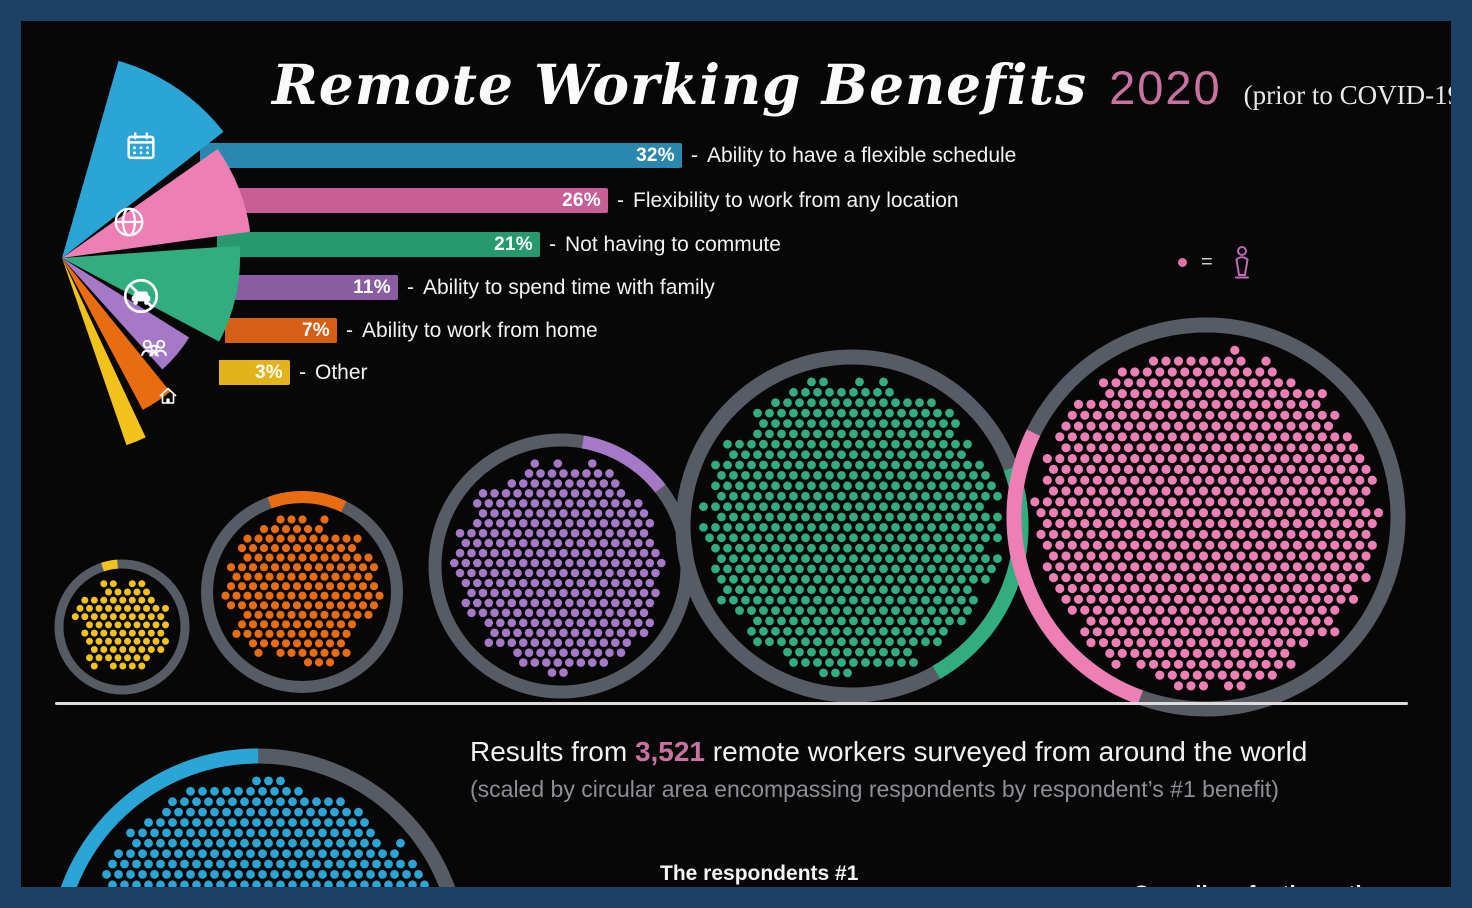  I want to click on benefit-bar: 21%, so click(378, 244).